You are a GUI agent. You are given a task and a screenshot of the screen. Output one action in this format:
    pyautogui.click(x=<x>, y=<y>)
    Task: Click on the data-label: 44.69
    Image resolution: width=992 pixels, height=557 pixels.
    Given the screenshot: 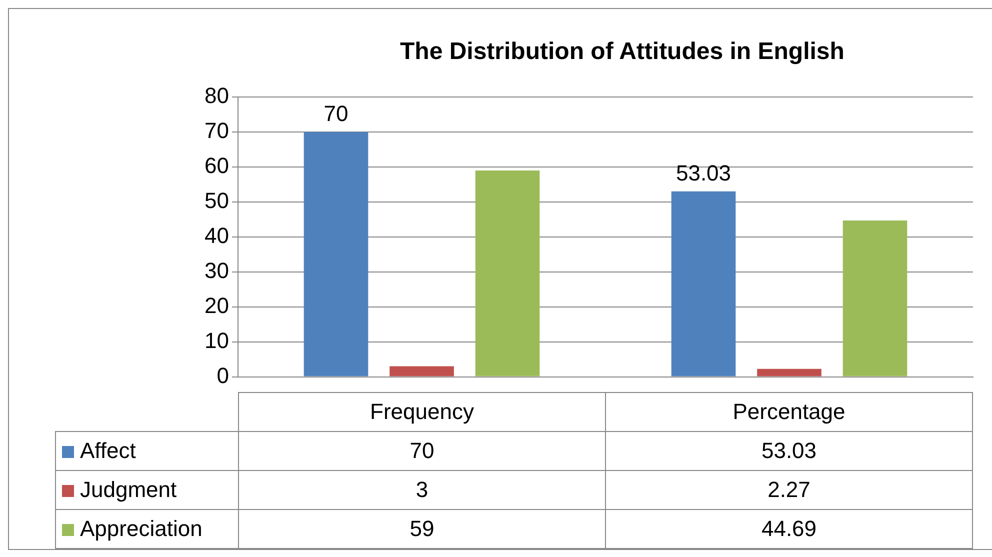 What is the action you would take?
    pyautogui.click(x=789, y=529)
    